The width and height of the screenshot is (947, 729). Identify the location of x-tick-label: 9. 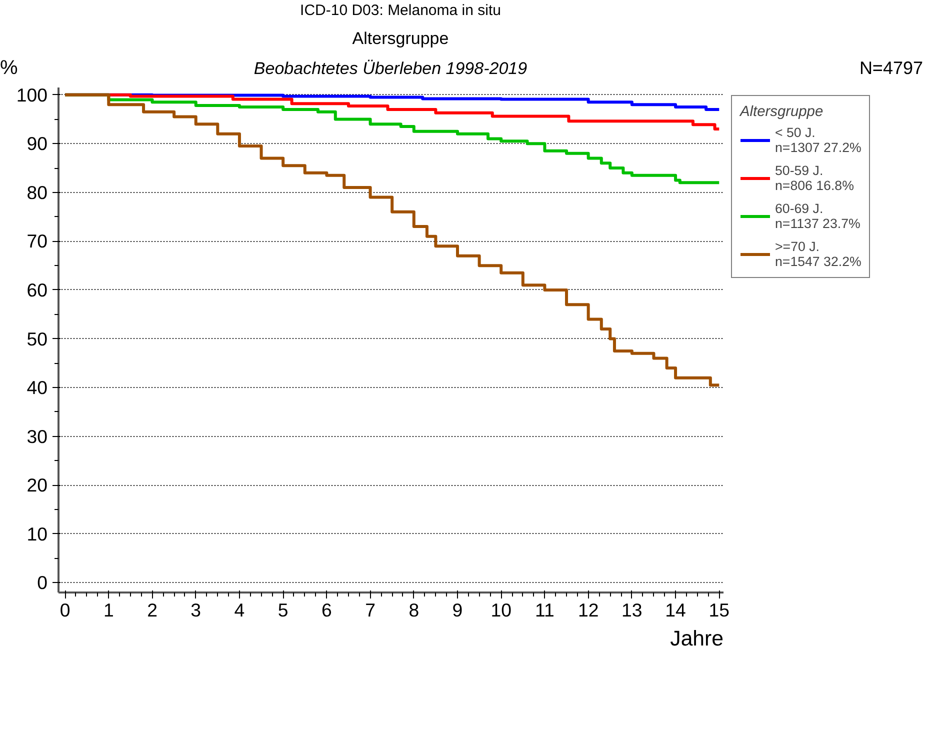
(457, 610).